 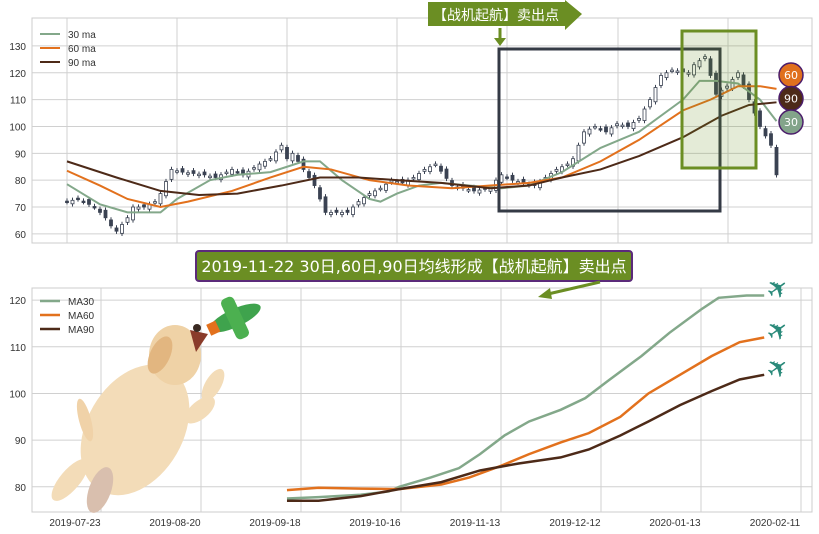 I want to click on highlight-box-dark, so click(x=609, y=130).